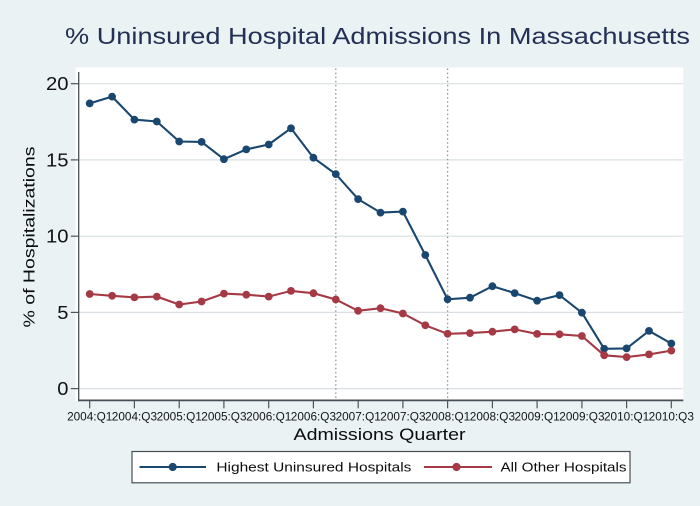 Image resolution: width=700 pixels, height=506 pixels. Describe the element at coordinates (493, 417) in the screenshot. I see `svg-text: 2008:Q3` at that location.